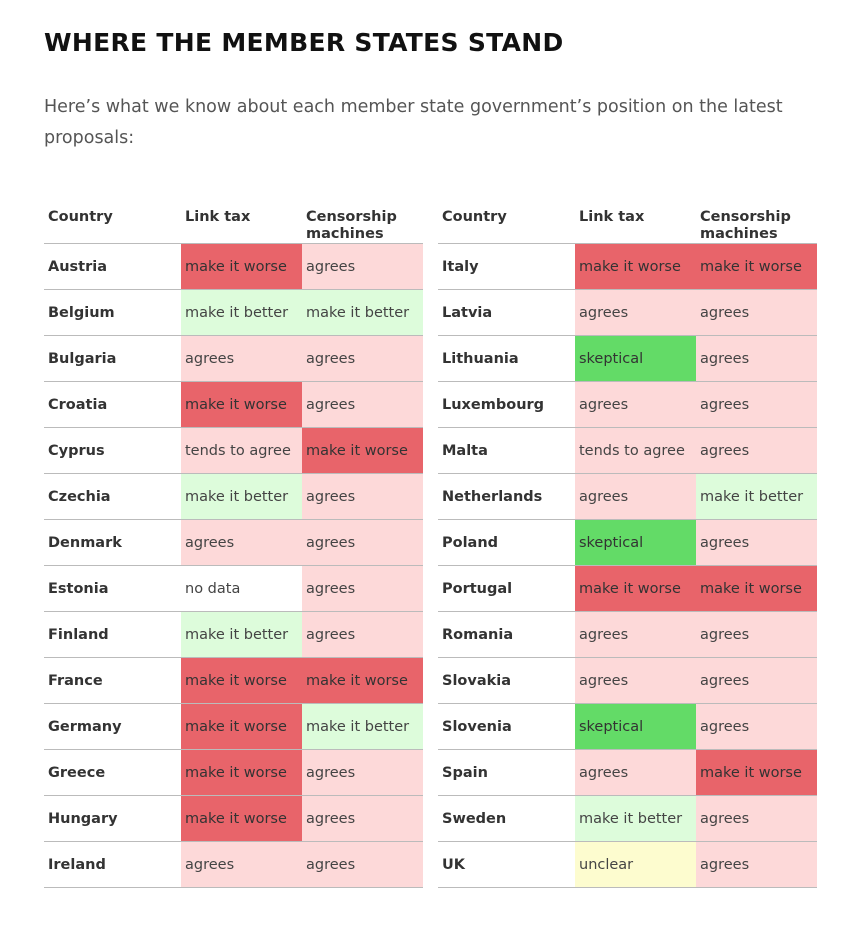 The height and width of the screenshot is (931, 860). I want to click on link-tax-cell: unclear, so click(635, 864).